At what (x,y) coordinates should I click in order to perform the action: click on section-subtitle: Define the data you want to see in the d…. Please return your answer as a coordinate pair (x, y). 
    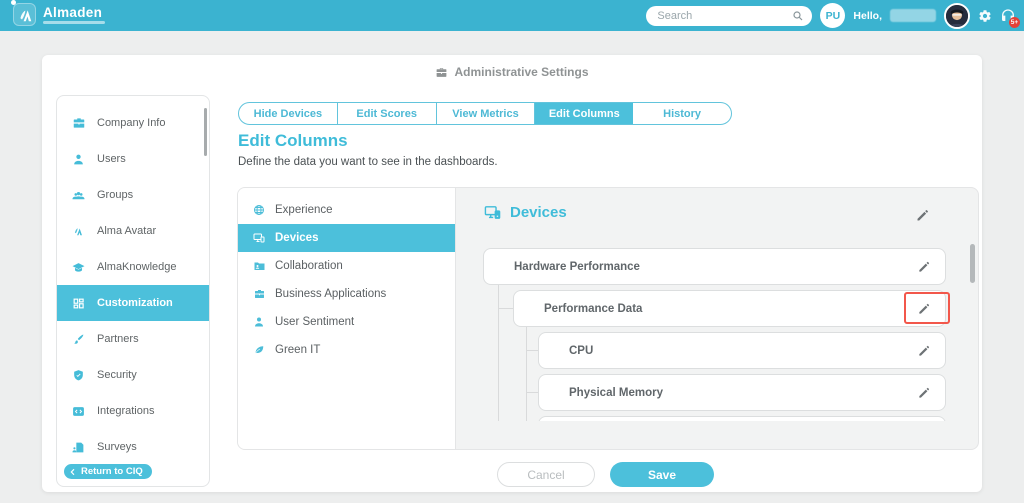
    Looking at the image, I should click on (368, 162).